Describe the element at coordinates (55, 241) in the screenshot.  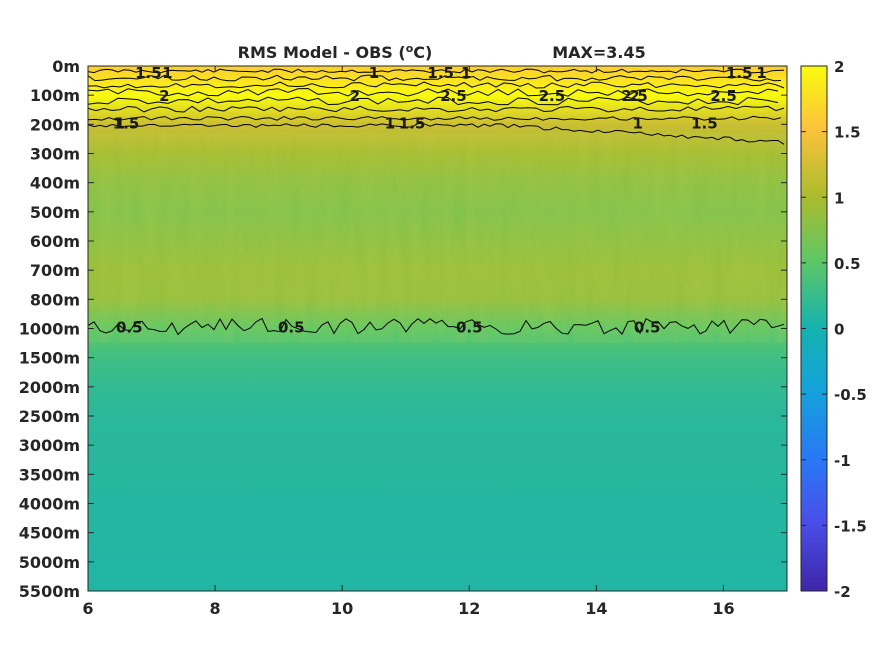
I see `y-tick-label: 600m` at that location.